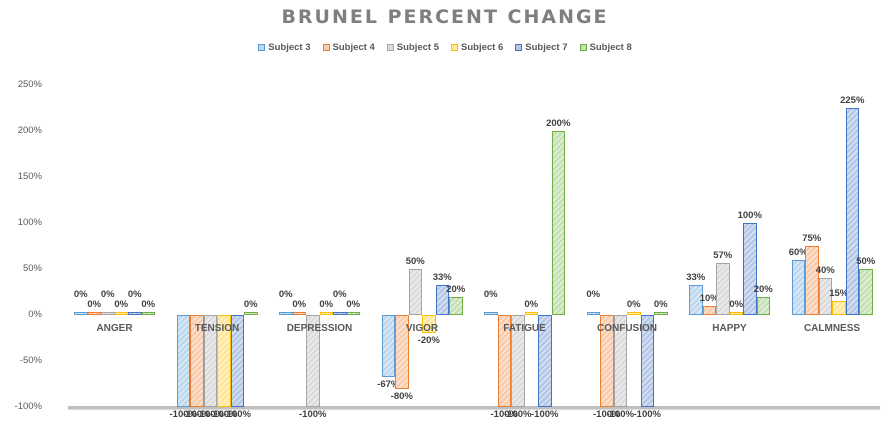 The width and height of the screenshot is (890, 439). Describe the element at coordinates (445, 17) in the screenshot. I see `chart-title: BRUNEL PERCENT CHANGE` at that location.